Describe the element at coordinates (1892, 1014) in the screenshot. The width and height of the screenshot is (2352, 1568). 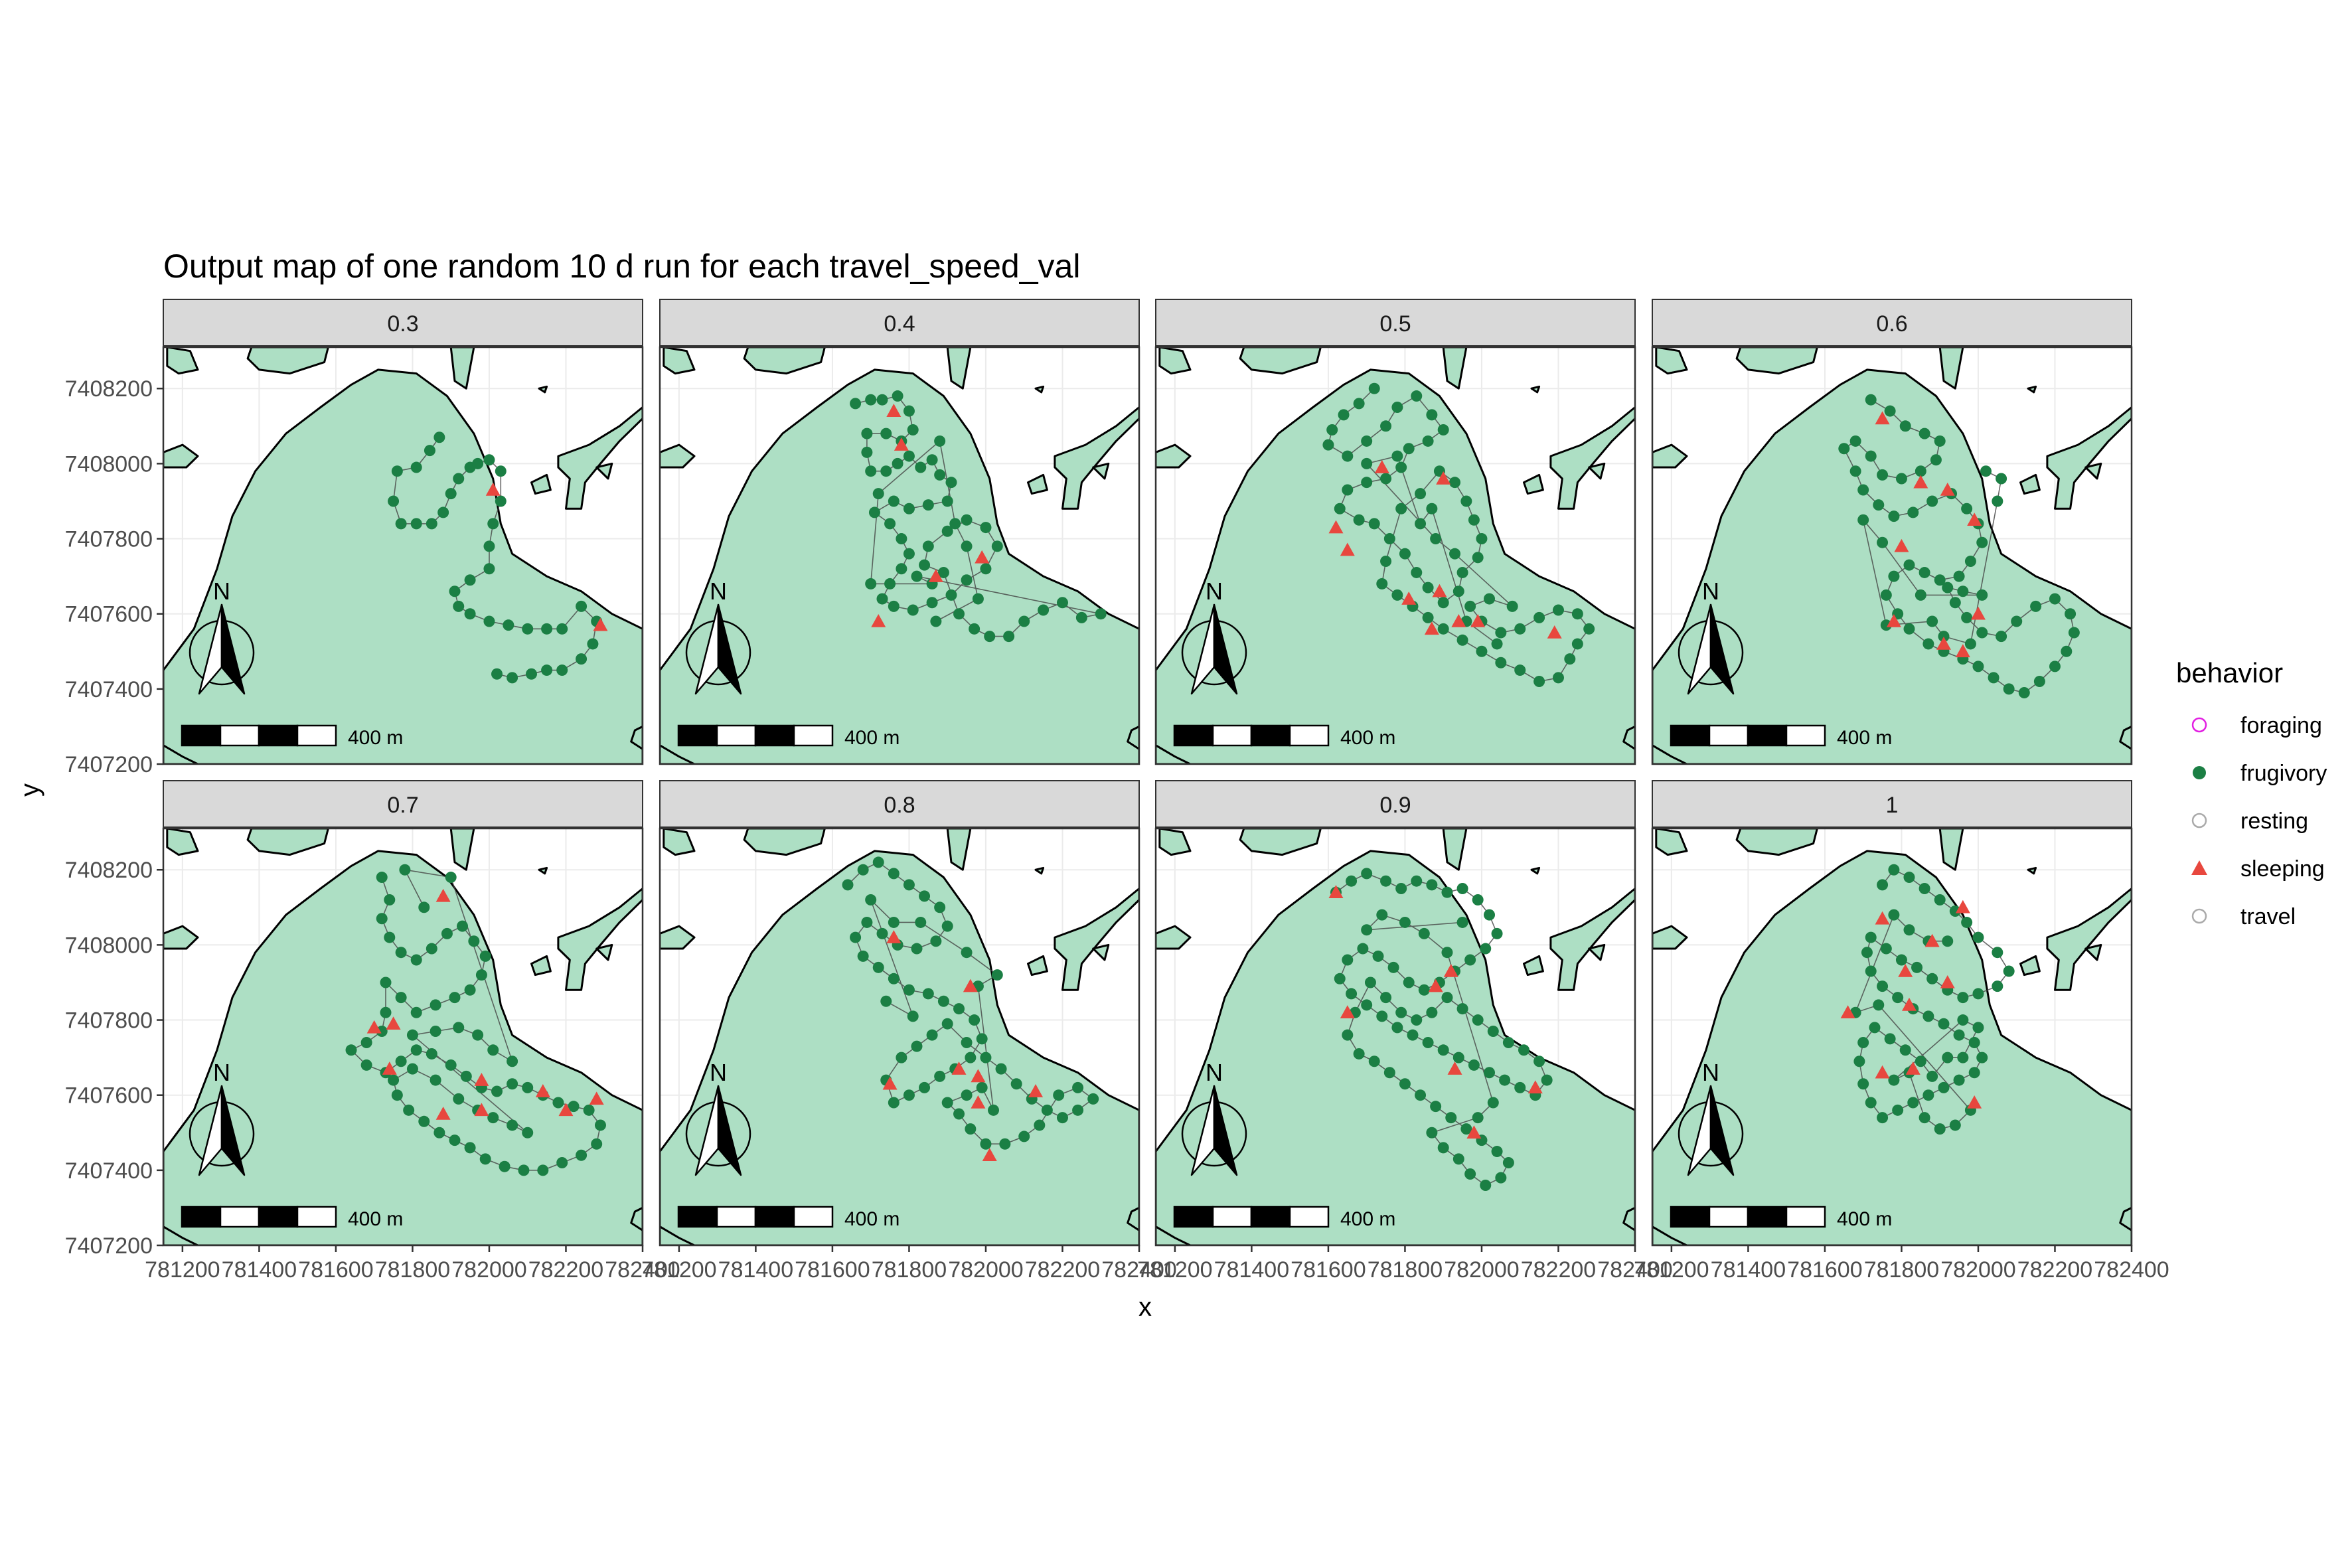
I see `facet-panel-7: 1 N 400 m` at that location.